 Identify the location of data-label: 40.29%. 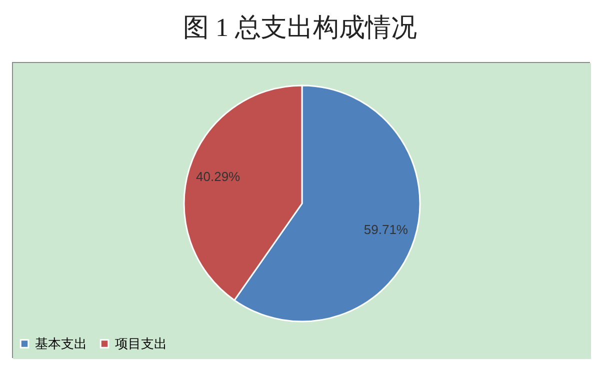
(218, 176).